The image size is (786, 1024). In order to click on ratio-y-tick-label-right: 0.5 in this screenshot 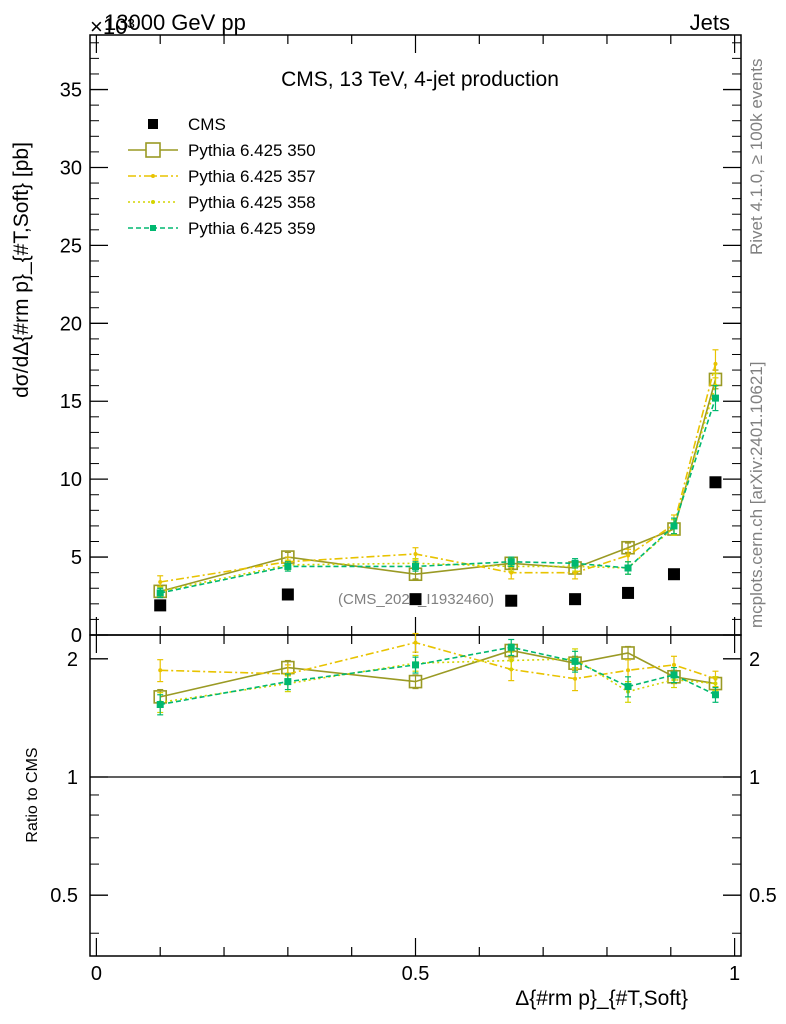, I will do `click(763, 896)`.